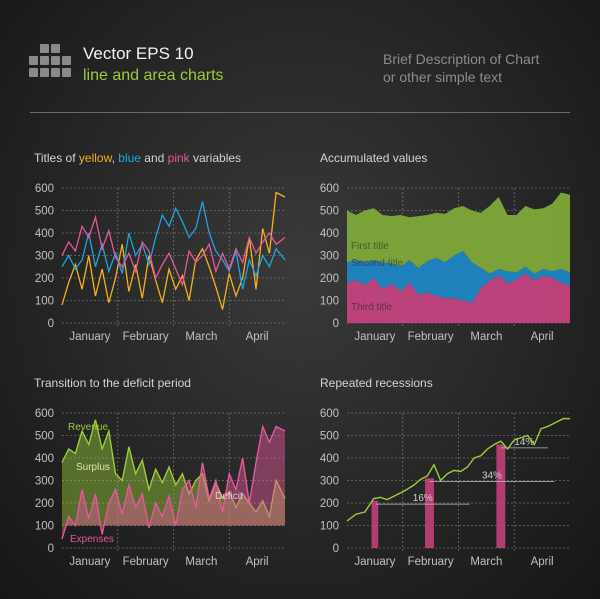 This screenshot has width=600, height=599. I want to click on series-line-yellow, so click(173, 250).